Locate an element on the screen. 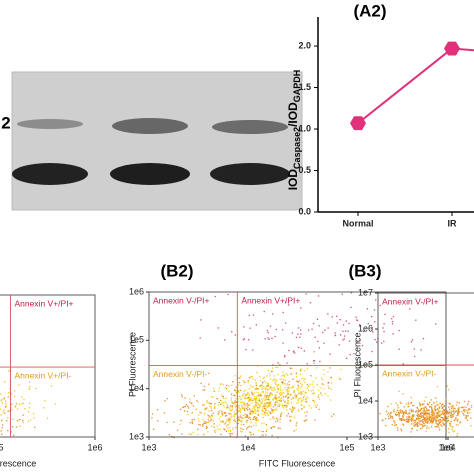 This screenshot has width=474, height=474. quadrant-label: Annexin V-/PI+ is located at coordinates (181, 300).